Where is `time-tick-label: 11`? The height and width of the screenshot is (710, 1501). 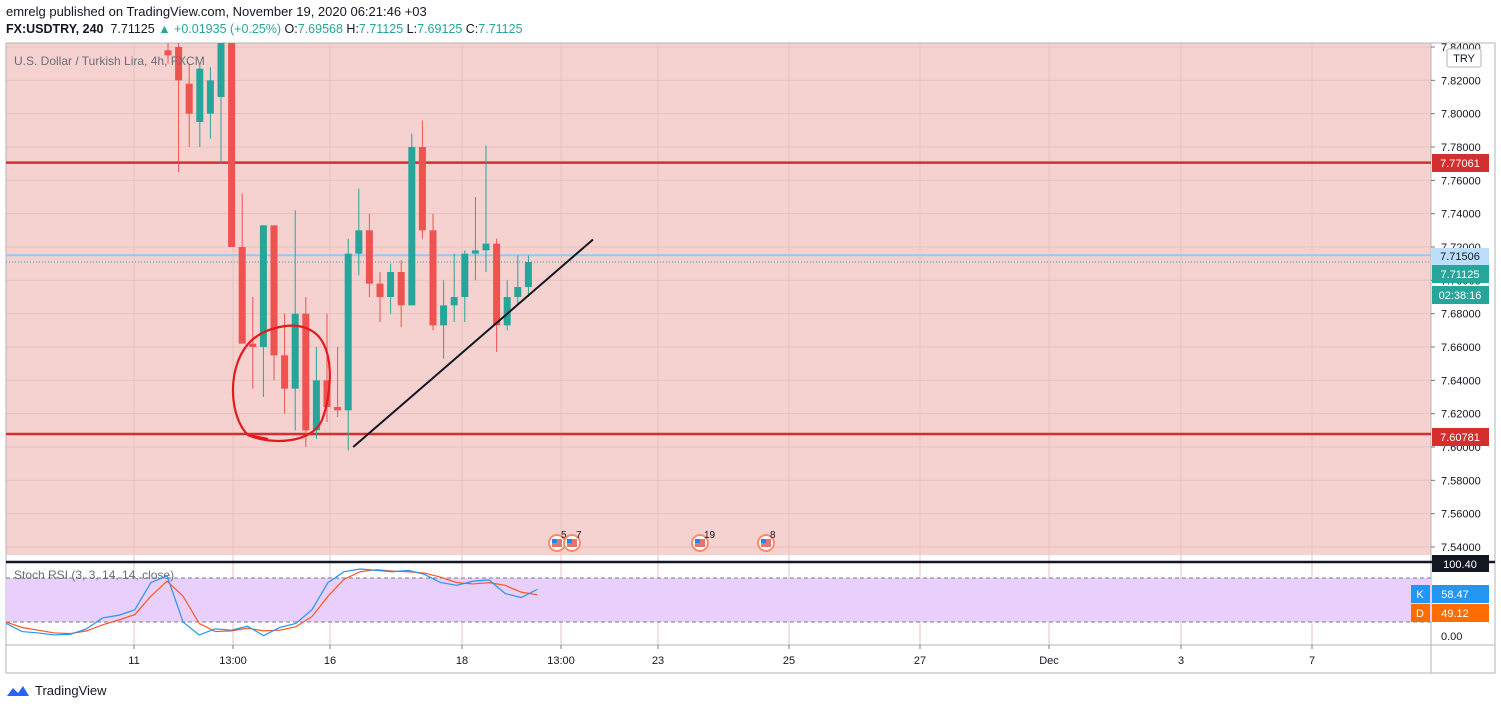 time-tick-label: 11 is located at coordinates (133, 661).